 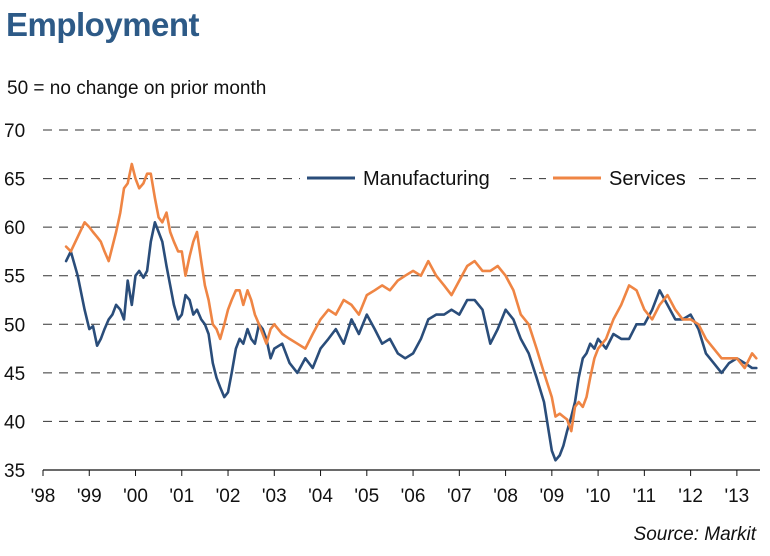 I want to click on y-tick-label-70: 70, so click(x=14, y=131).